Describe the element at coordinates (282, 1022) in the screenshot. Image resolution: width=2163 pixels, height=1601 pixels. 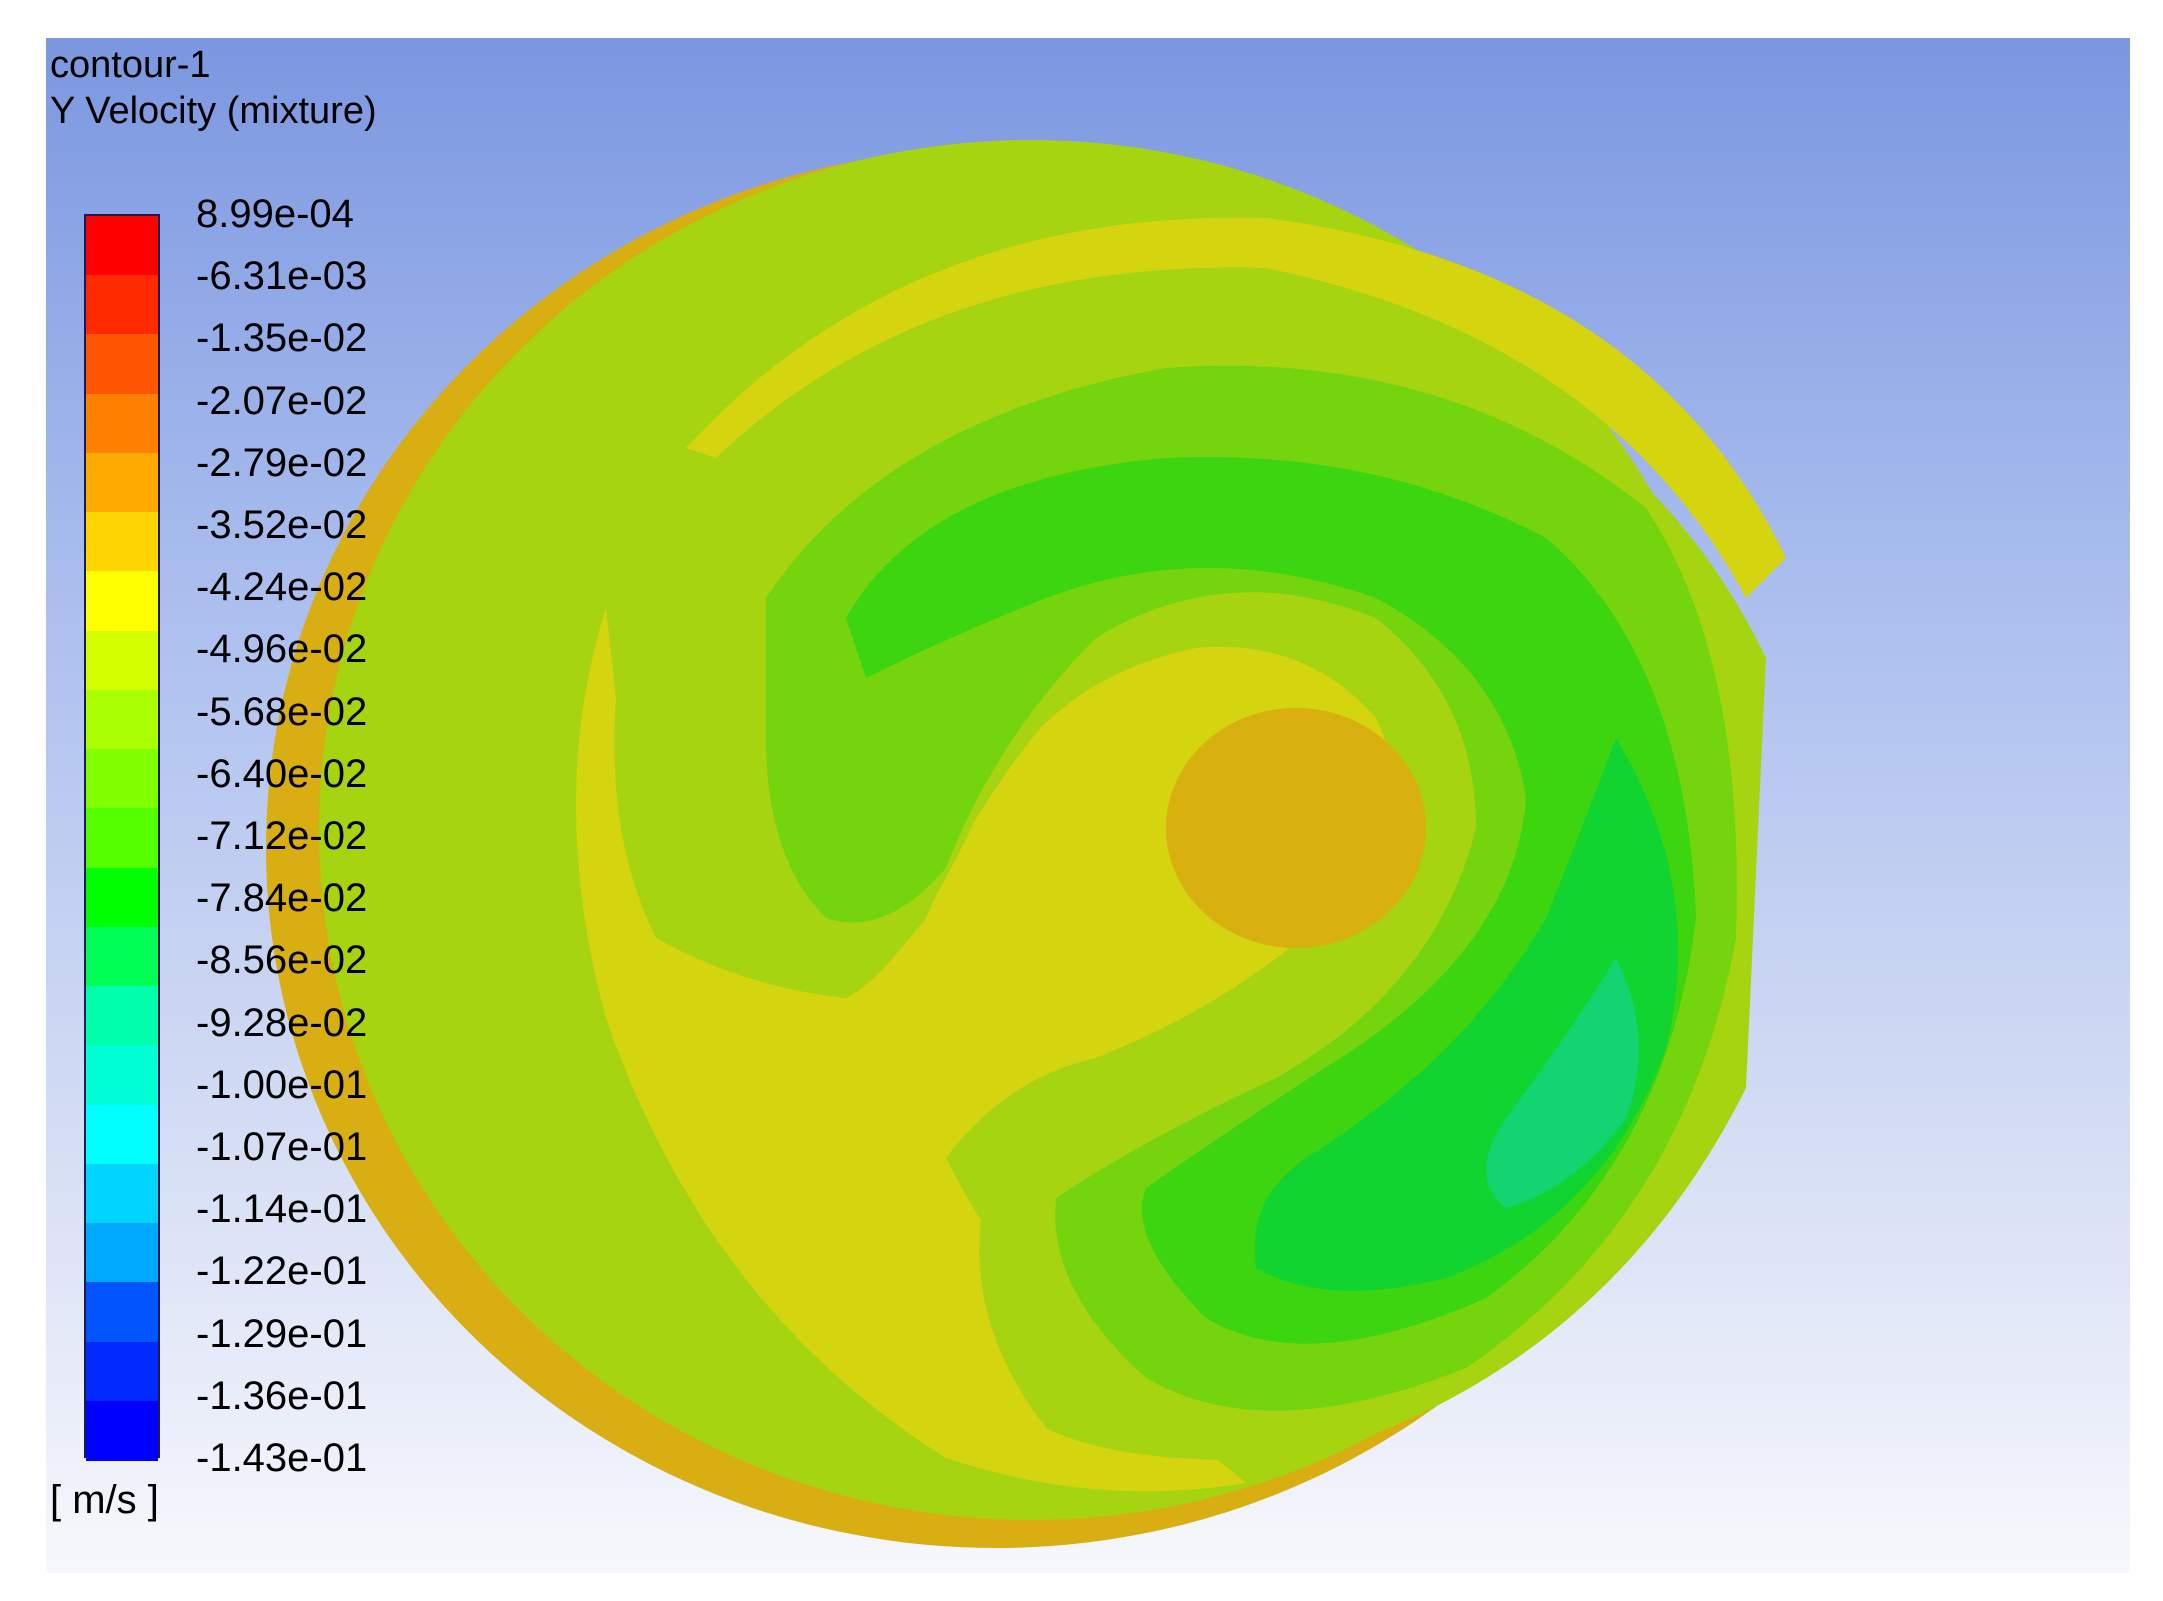
I see `colorbar-tick-label: -9.28e-02` at that location.